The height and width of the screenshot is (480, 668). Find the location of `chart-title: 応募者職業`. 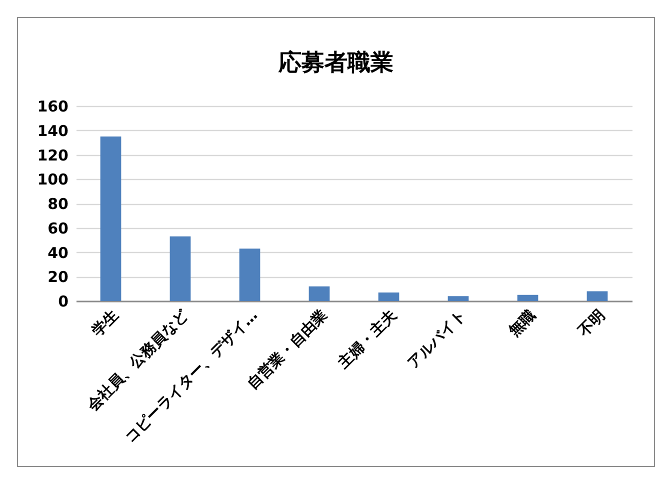

chart-title: 応募者職業 is located at coordinates (336, 62).